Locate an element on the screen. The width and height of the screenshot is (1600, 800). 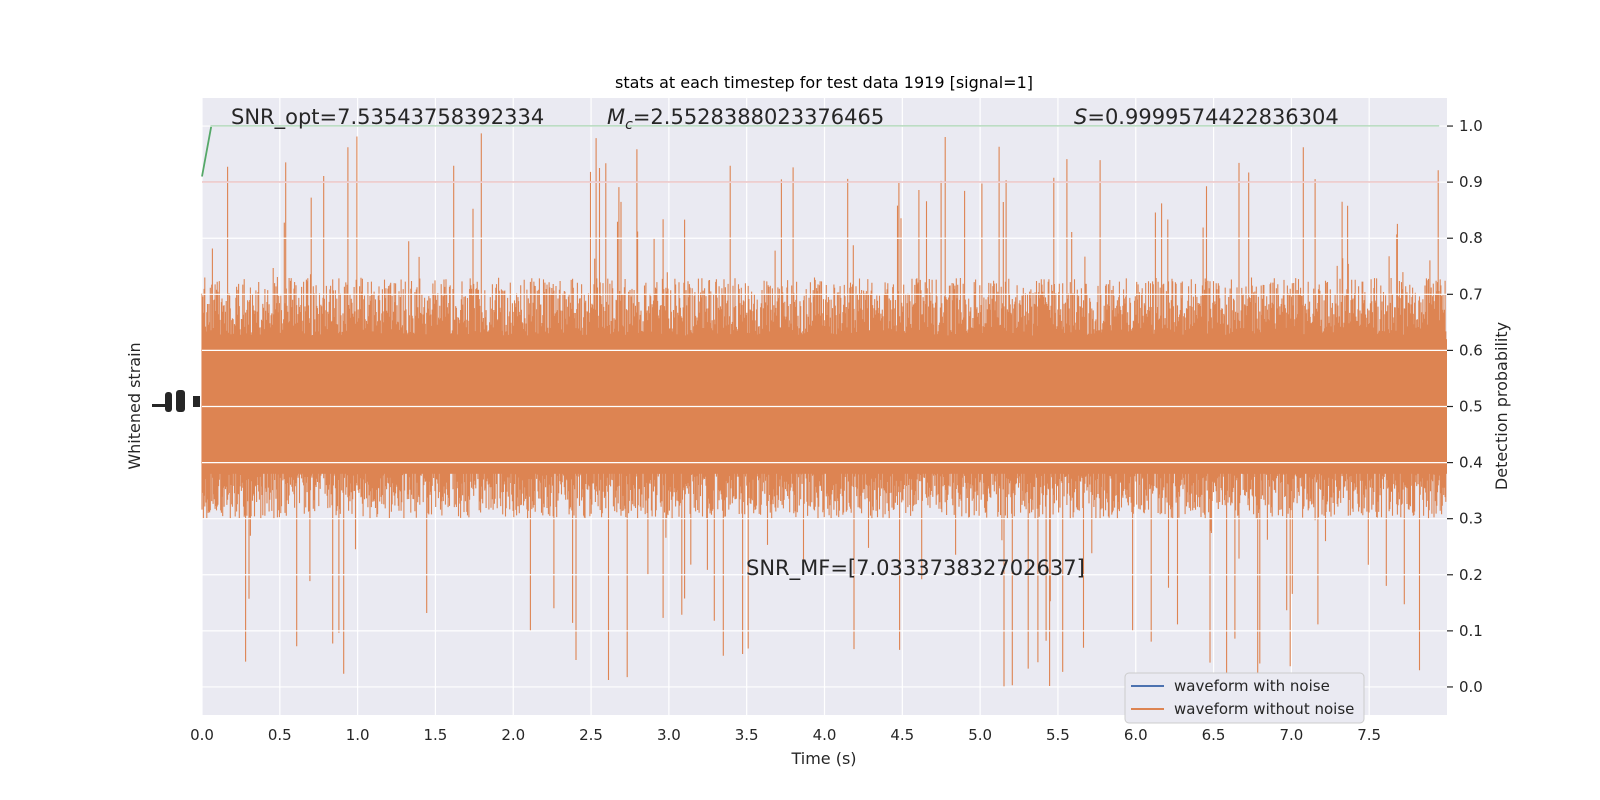
snr-opt-annotation: SNR_opt=7.53543758392334 is located at coordinates (387, 117).